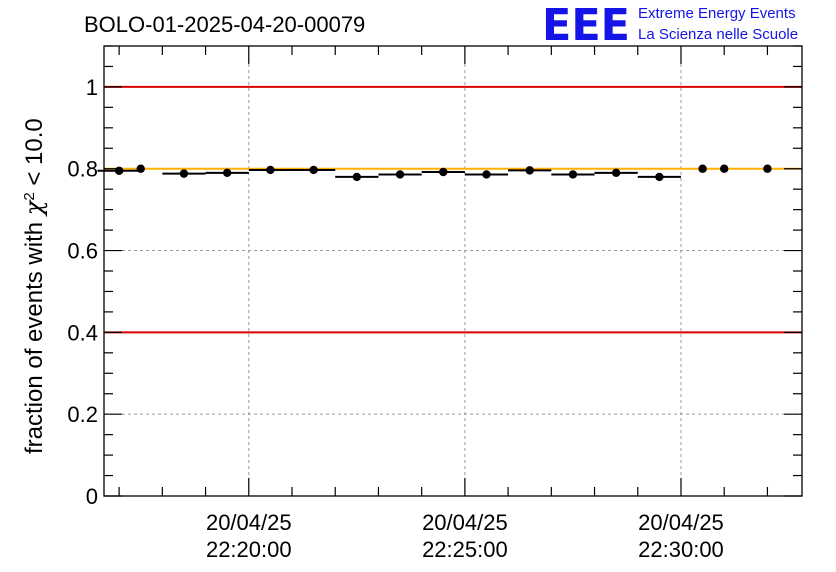  Describe the element at coordinates (92, 496) in the screenshot. I see `y-tick-label: 0` at that location.